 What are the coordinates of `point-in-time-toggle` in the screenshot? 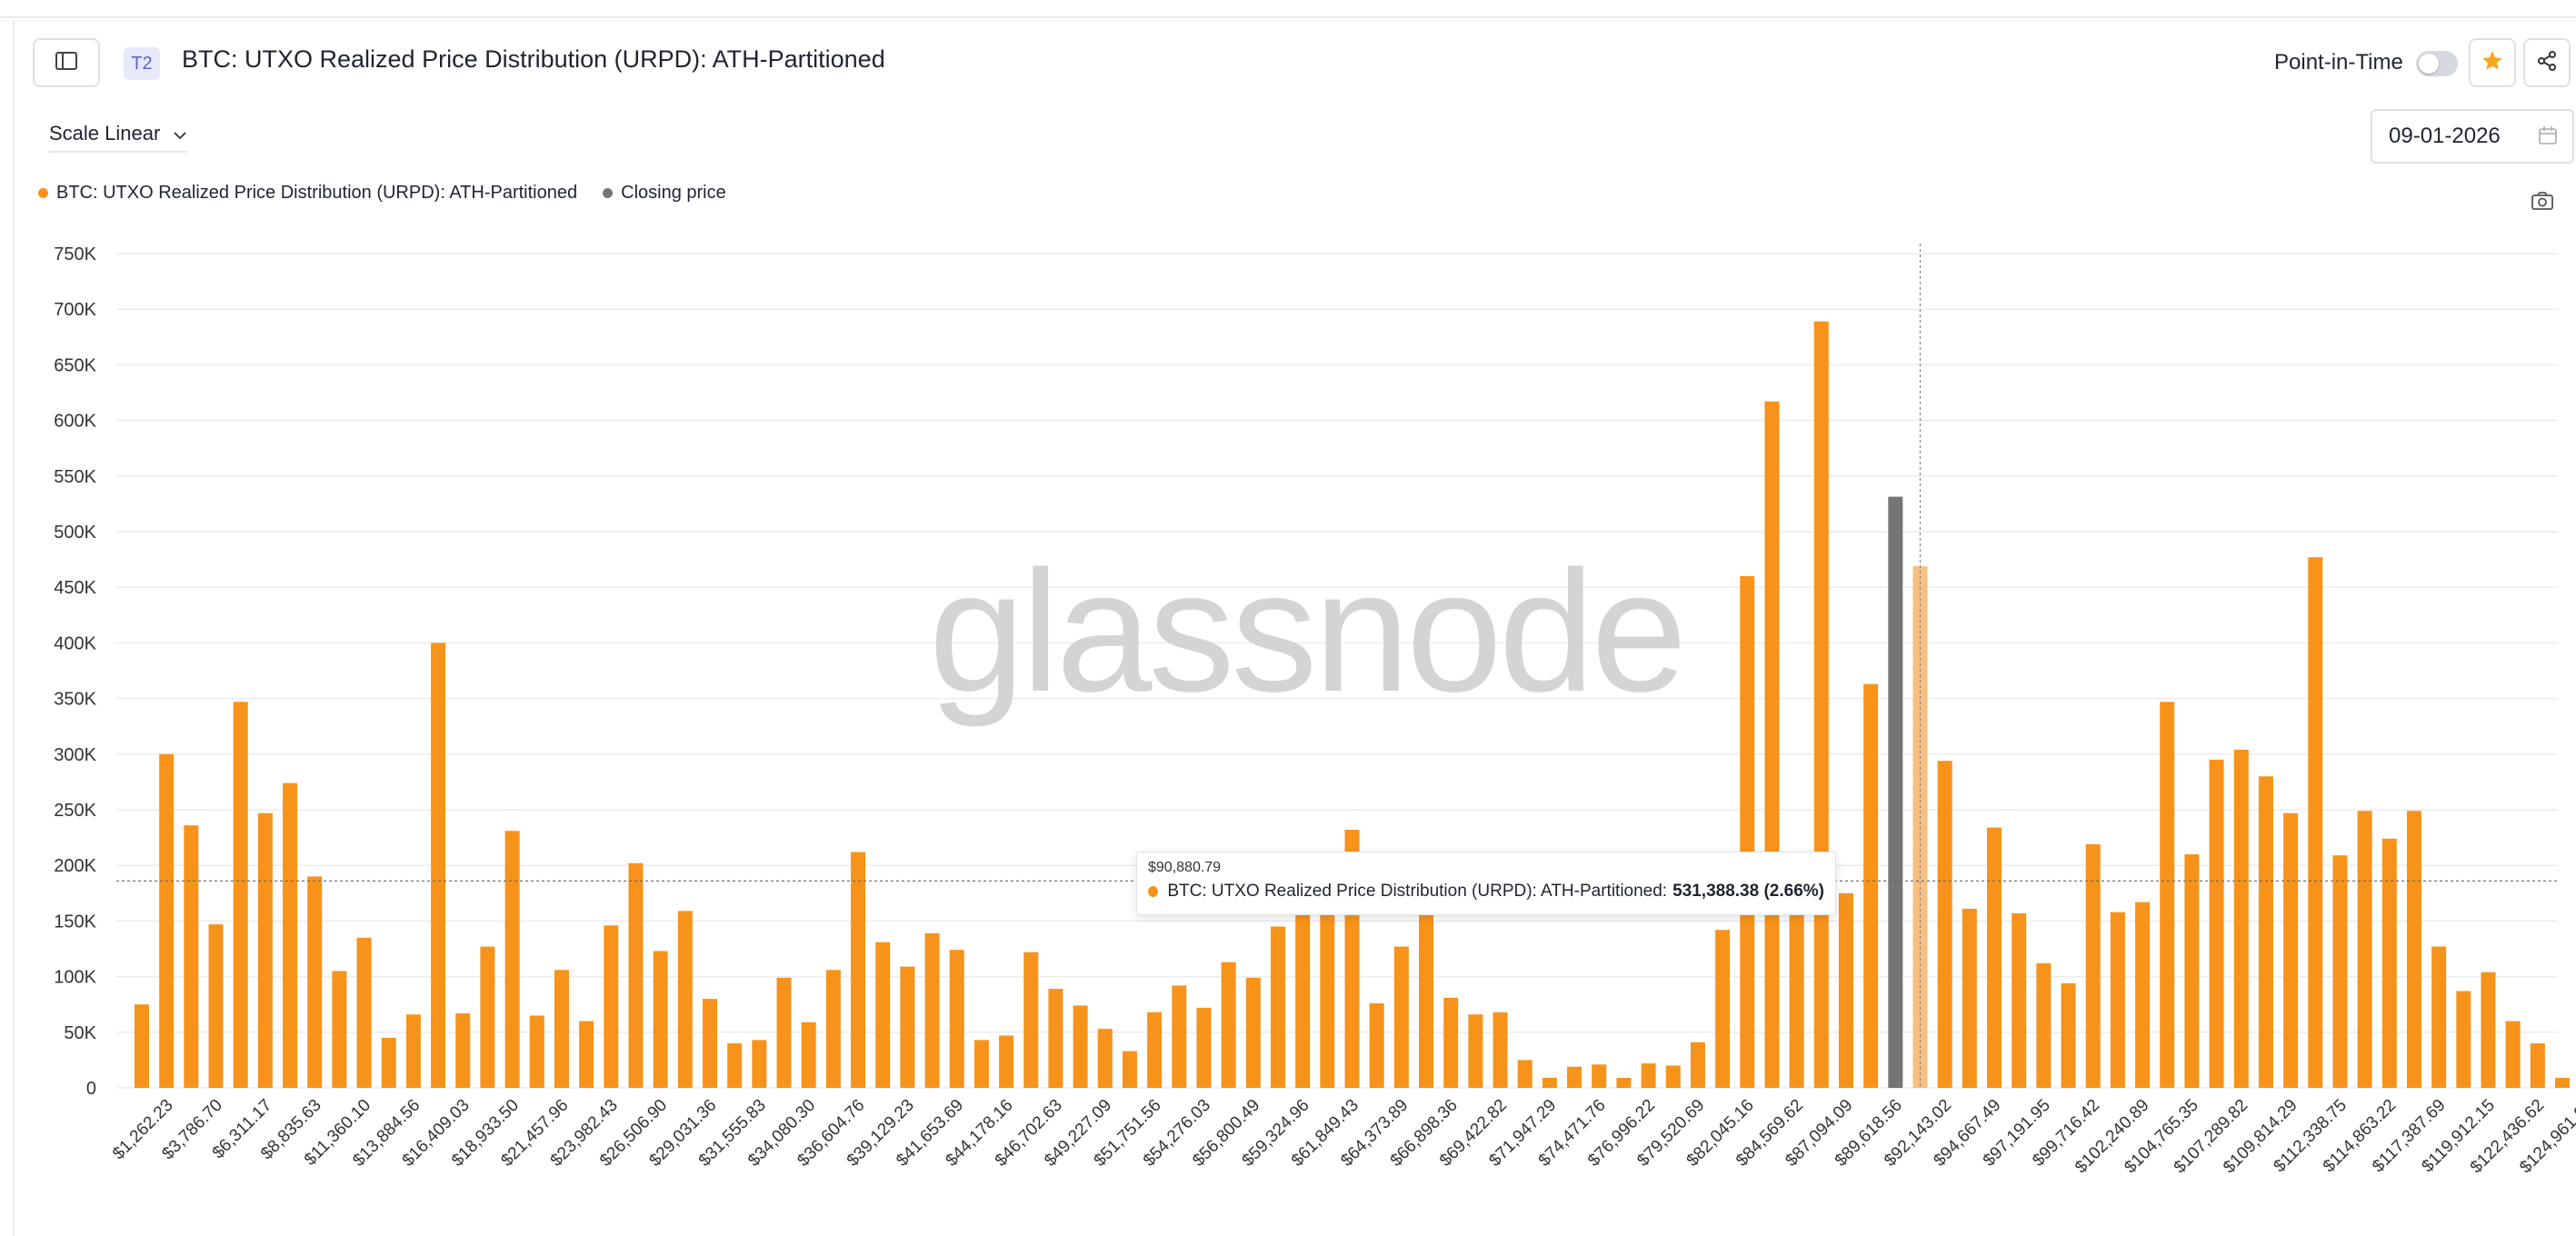 It's located at (2437, 64).